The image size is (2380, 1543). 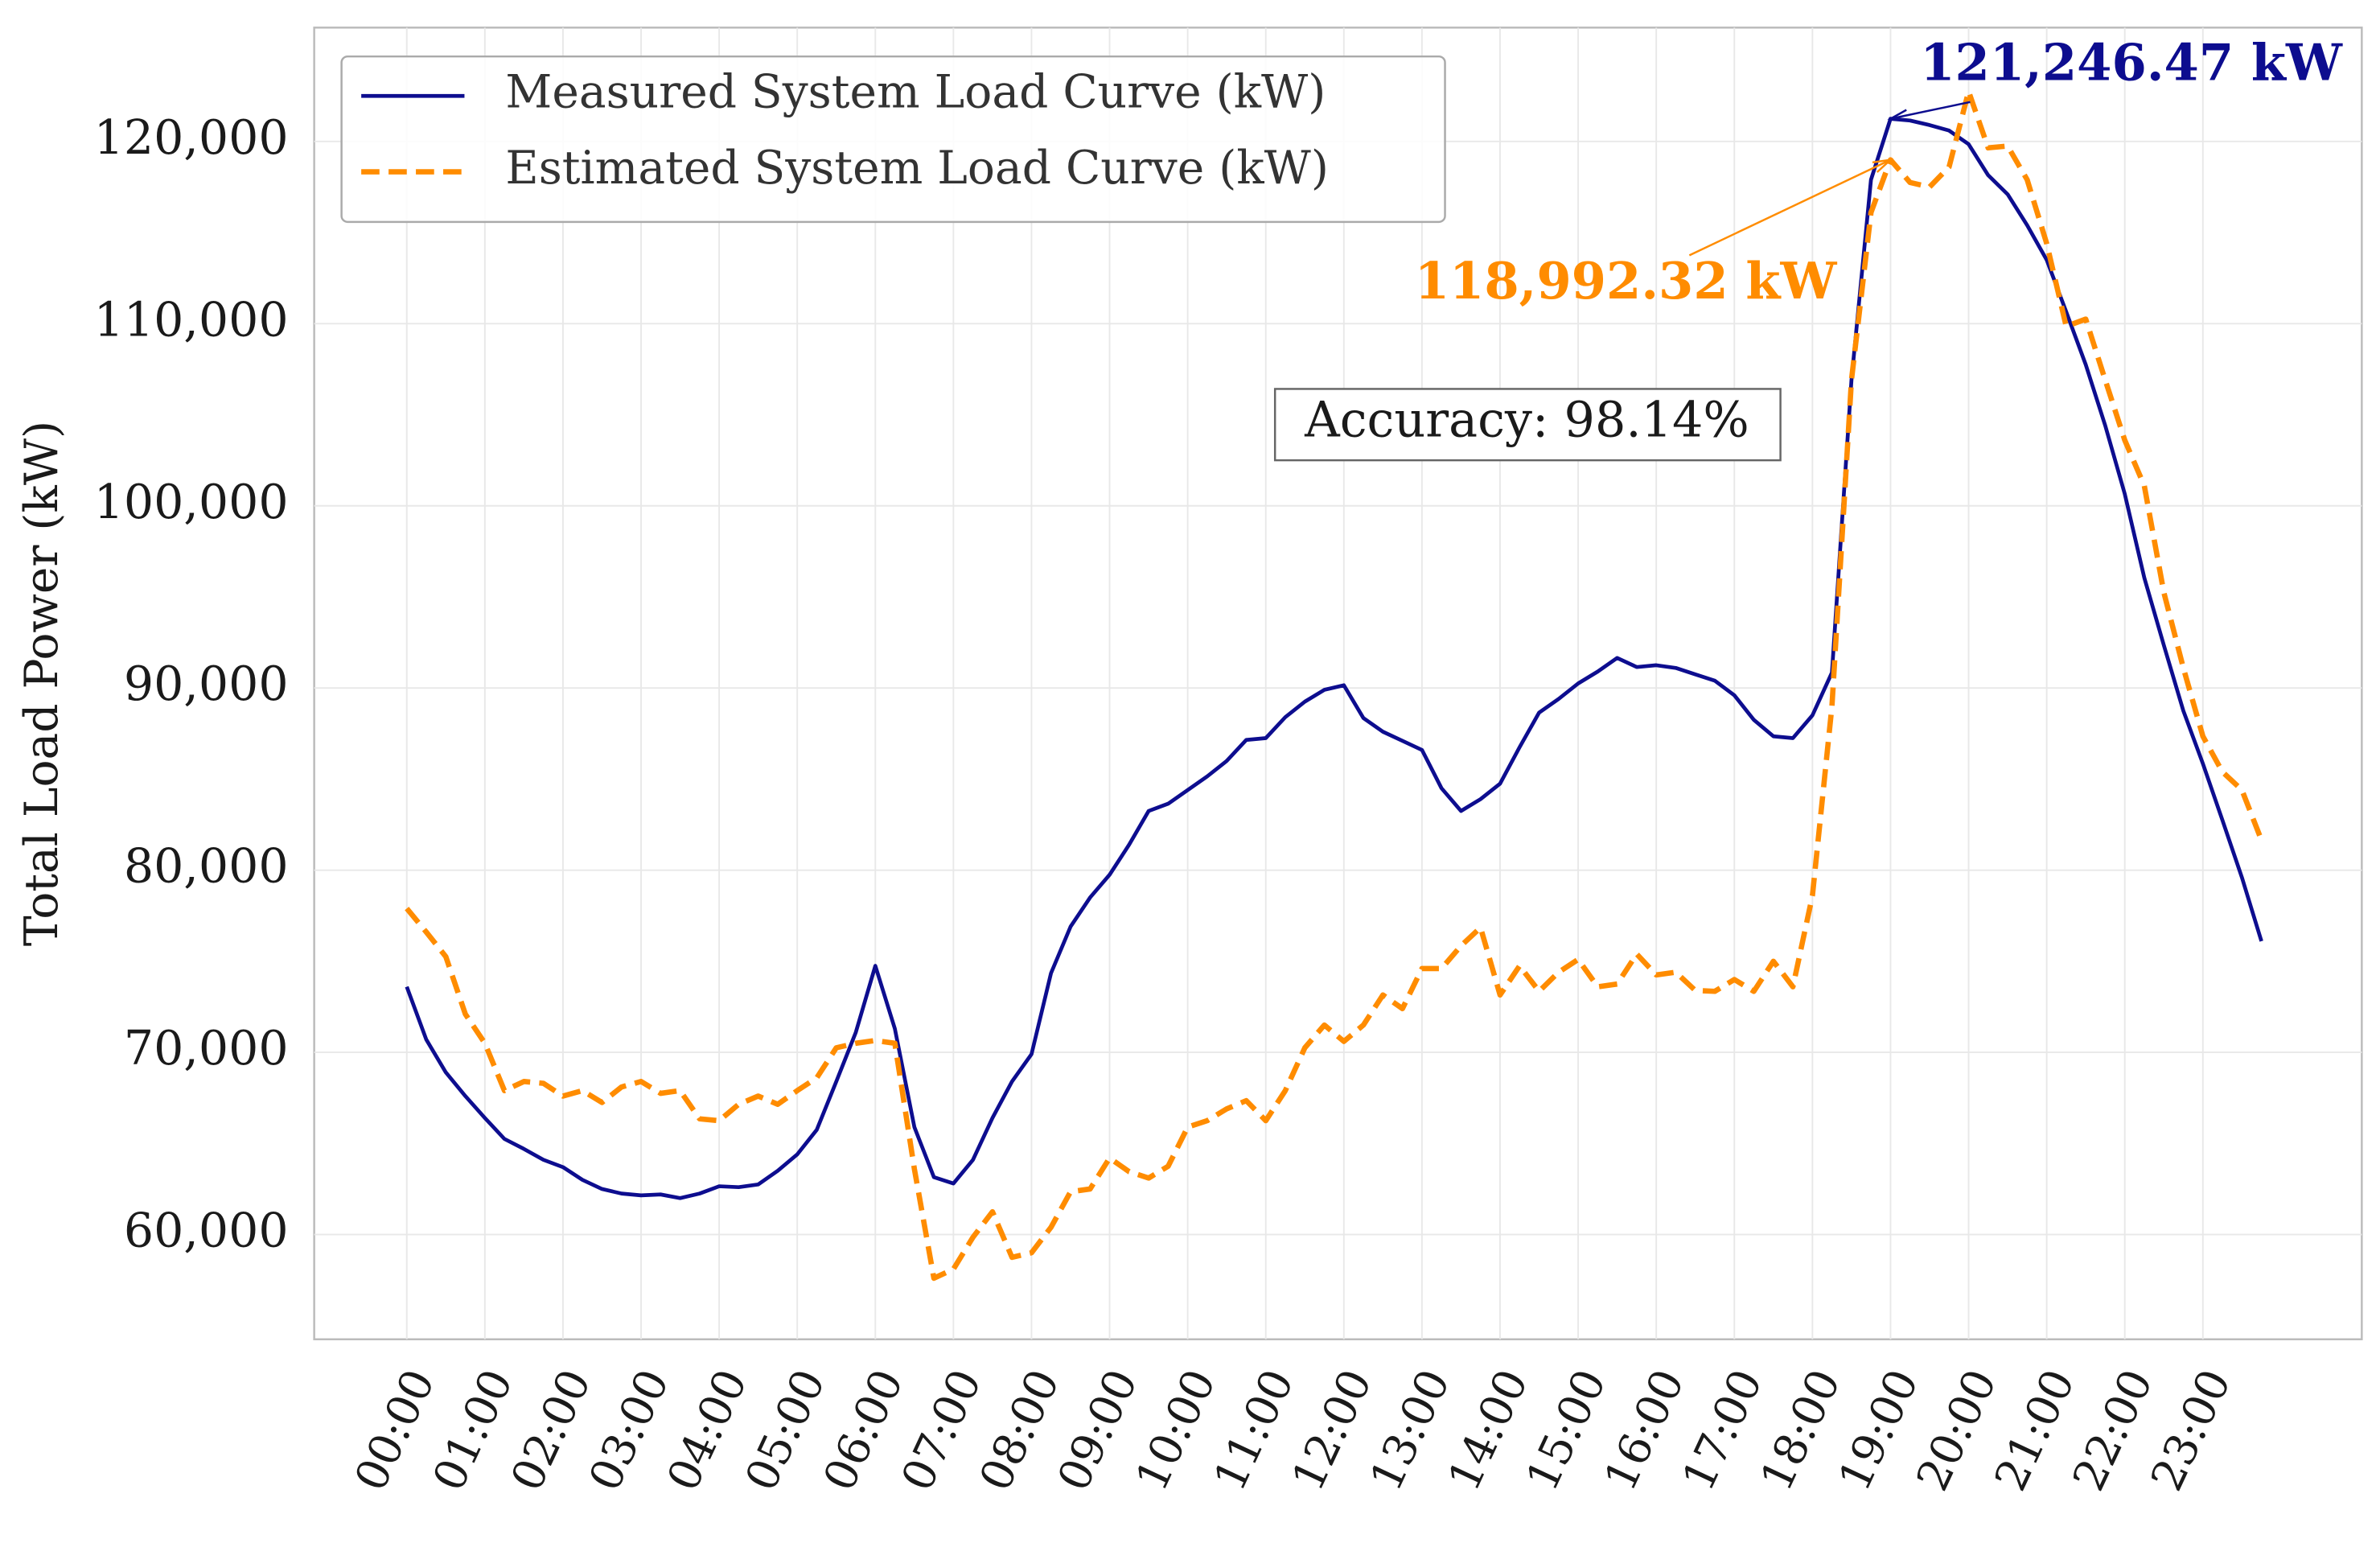 What do you see at coordinates (1627, 281) in the screenshot?
I see `annotation-label: 118,992.32 kW` at bounding box center [1627, 281].